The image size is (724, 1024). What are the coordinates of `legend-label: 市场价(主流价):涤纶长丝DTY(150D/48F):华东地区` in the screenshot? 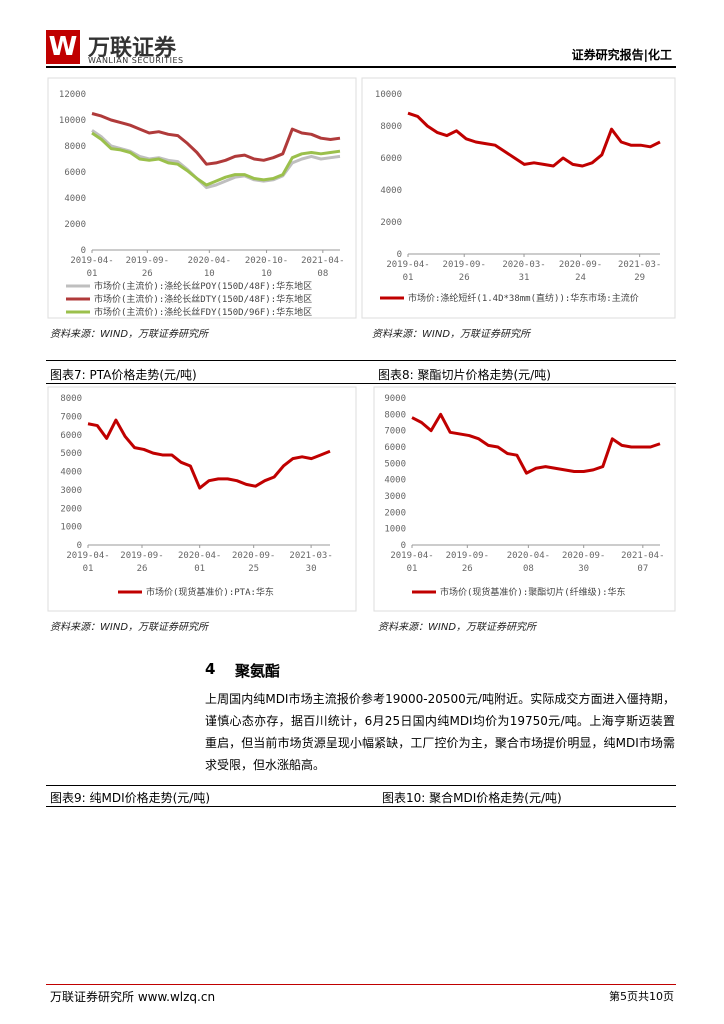 It's located at (203, 299).